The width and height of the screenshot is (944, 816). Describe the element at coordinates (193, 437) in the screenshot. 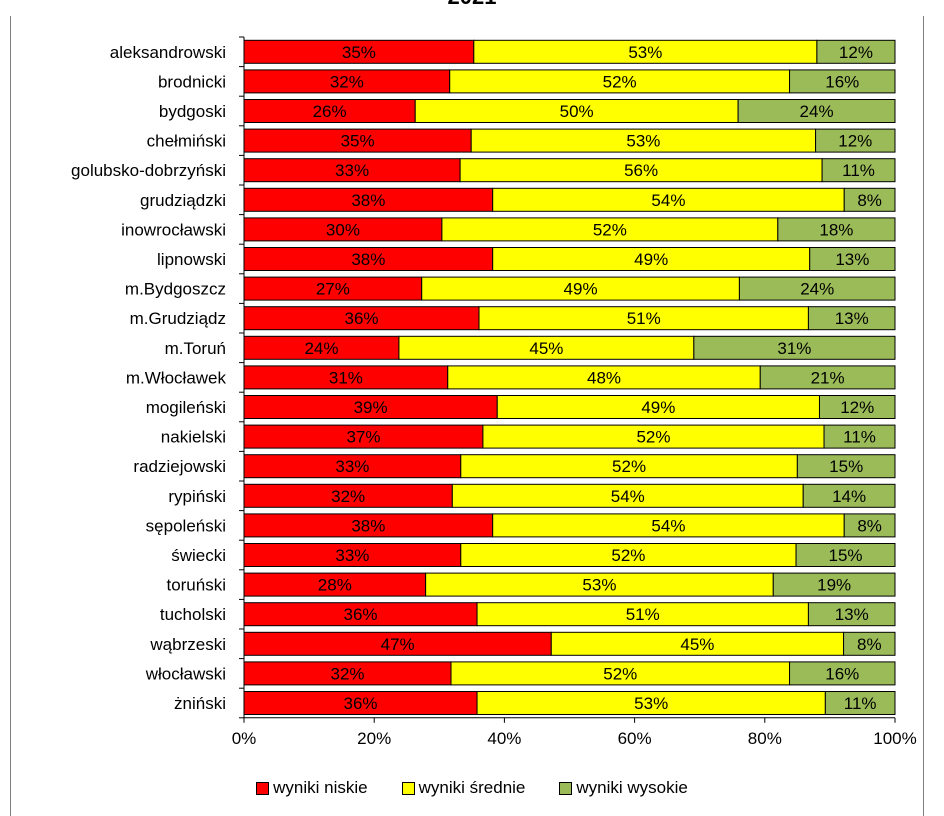

I see `category-label: nakielski` at that location.